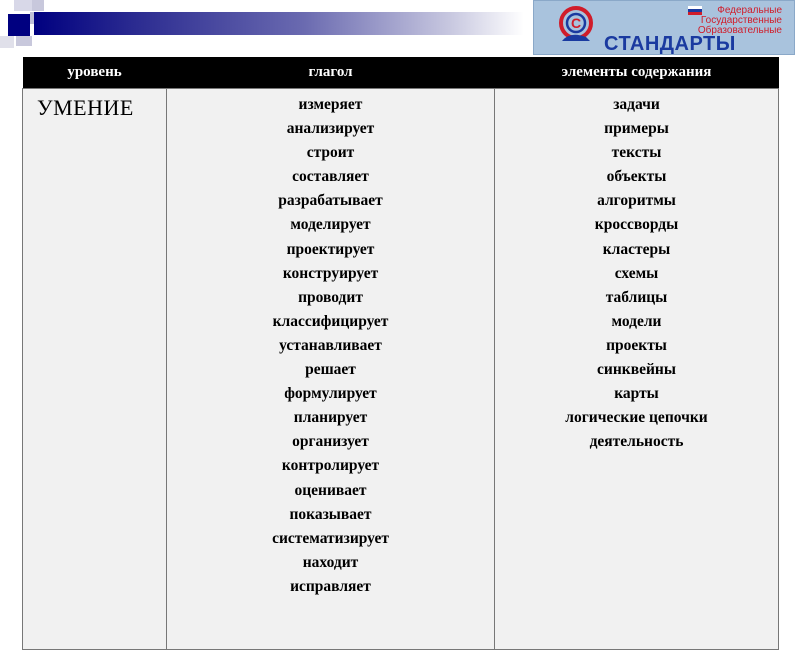  Describe the element at coordinates (330, 370) in the screenshot. I see `verb-item: решает` at that location.